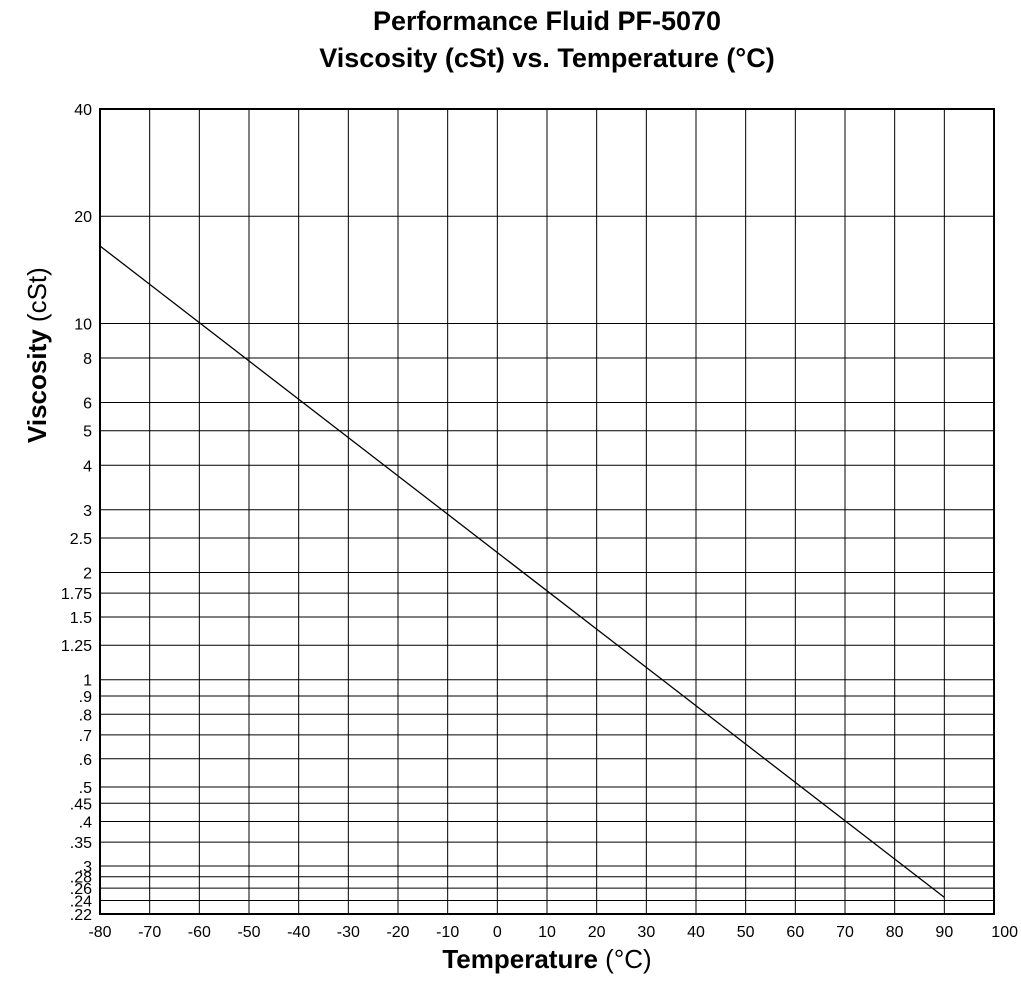  Describe the element at coordinates (81, 804) in the screenshot. I see `y-tick-label: .45` at that location.